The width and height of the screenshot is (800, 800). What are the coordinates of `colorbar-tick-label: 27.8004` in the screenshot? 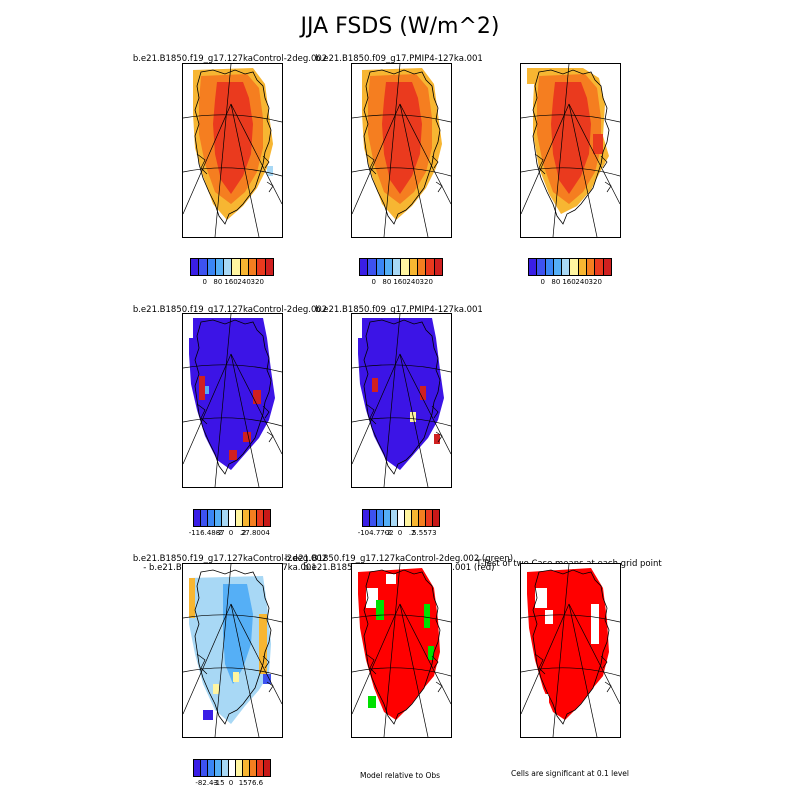 It's located at (255, 533).